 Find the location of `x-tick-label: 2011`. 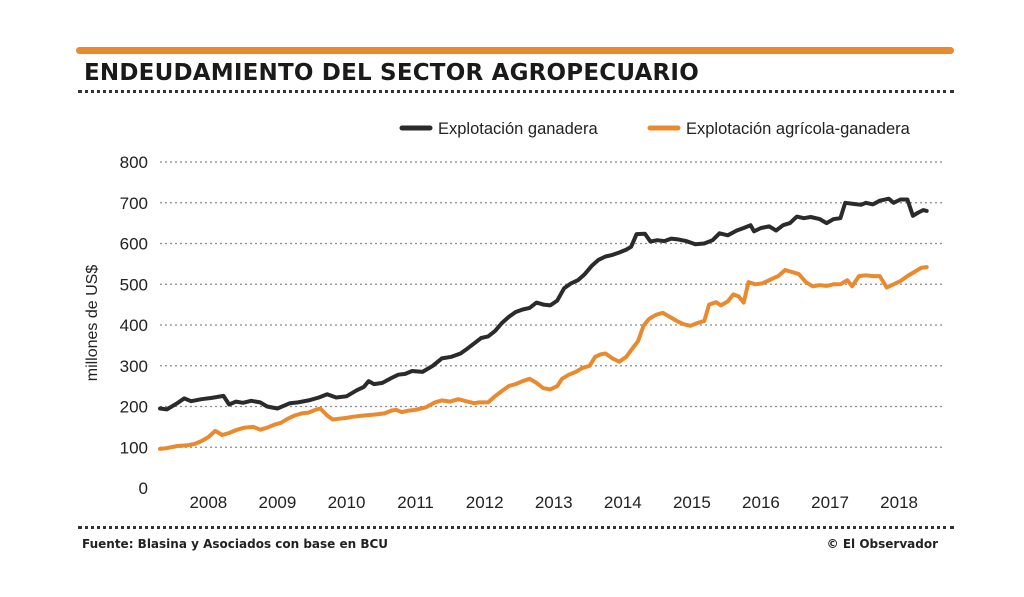

x-tick-label: 2011 is located at coordinates (415, 502).